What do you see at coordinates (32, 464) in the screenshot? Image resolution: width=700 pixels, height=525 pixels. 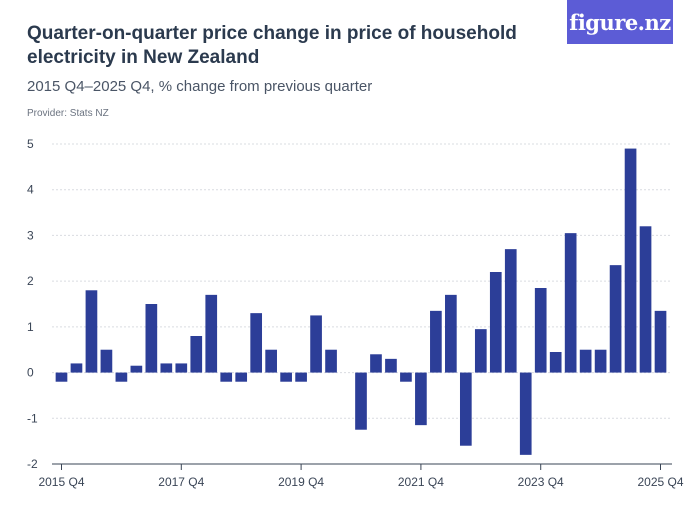 I see `y-tick-label: -2` at bounding box center [32, 464].